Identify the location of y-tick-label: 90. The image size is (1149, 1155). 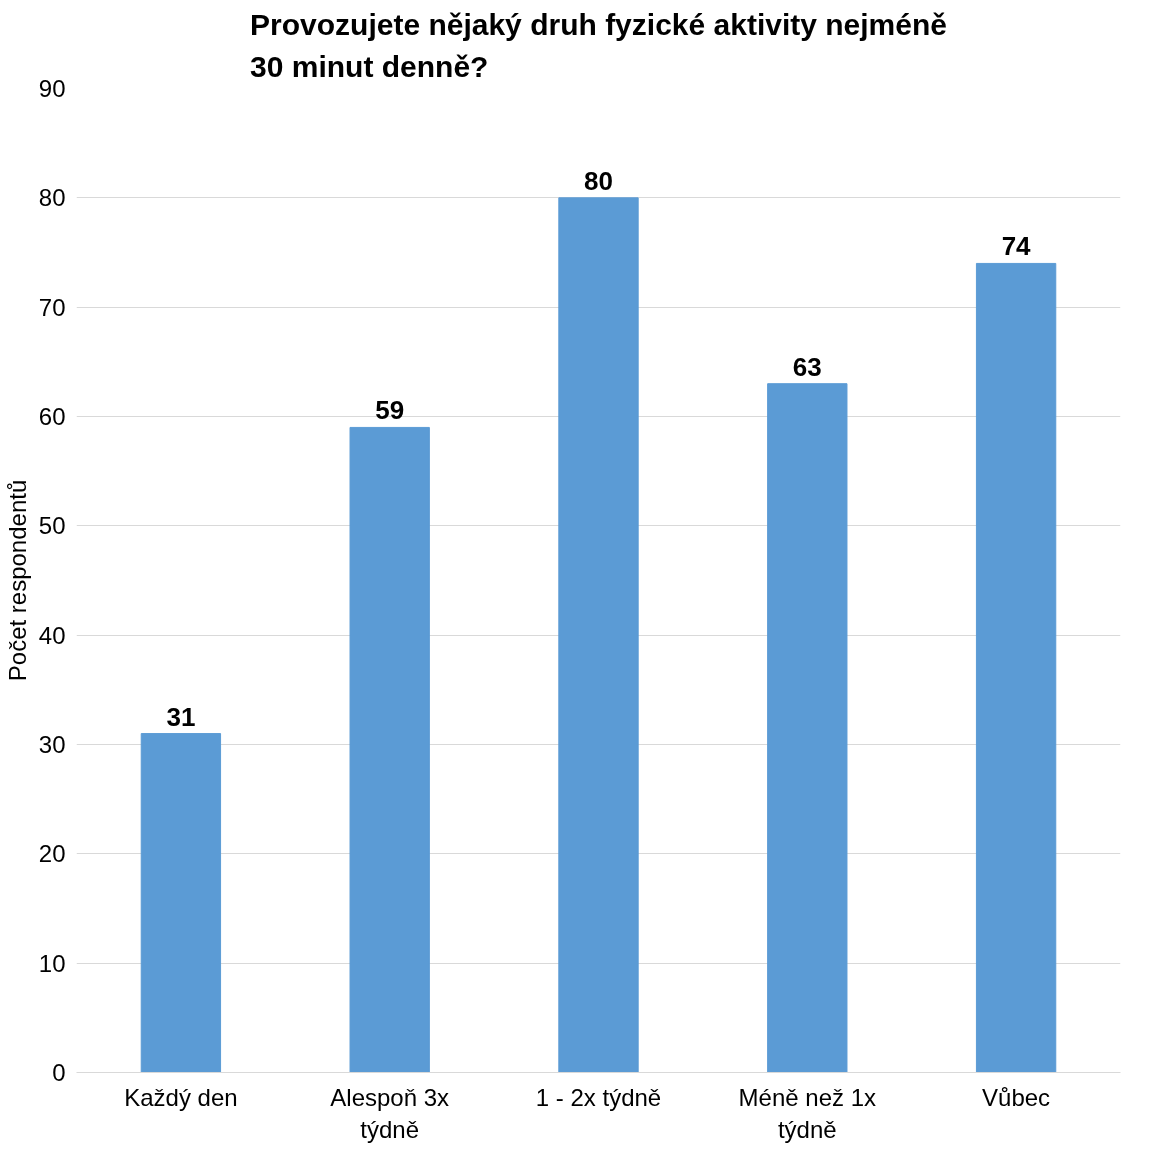
(52, 88).